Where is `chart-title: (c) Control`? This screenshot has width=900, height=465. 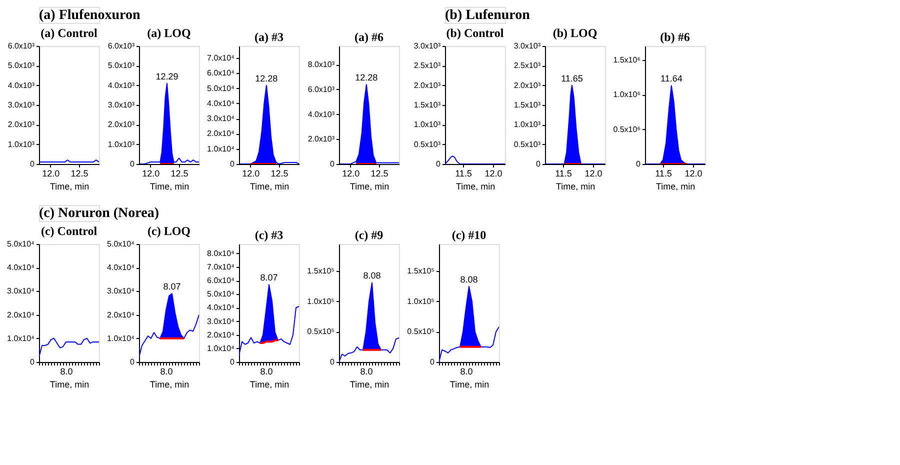
chart-title: (c) Control is located at coordinates (69, 231).